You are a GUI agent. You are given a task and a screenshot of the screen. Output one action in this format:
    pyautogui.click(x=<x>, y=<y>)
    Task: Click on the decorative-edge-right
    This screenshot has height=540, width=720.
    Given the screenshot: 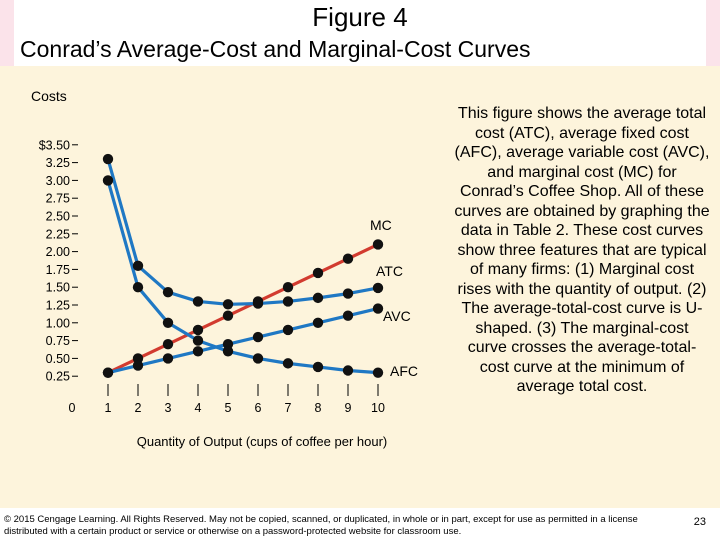 What is the action you would take?
    pyautogui.click(x=713, y=33)
    